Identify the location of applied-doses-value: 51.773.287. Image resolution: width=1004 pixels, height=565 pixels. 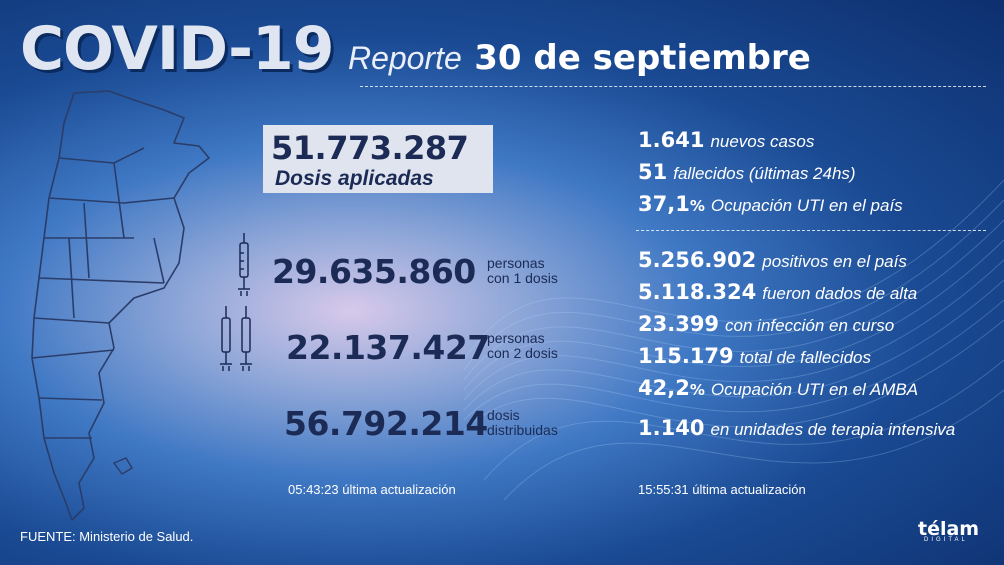
(370, 148).